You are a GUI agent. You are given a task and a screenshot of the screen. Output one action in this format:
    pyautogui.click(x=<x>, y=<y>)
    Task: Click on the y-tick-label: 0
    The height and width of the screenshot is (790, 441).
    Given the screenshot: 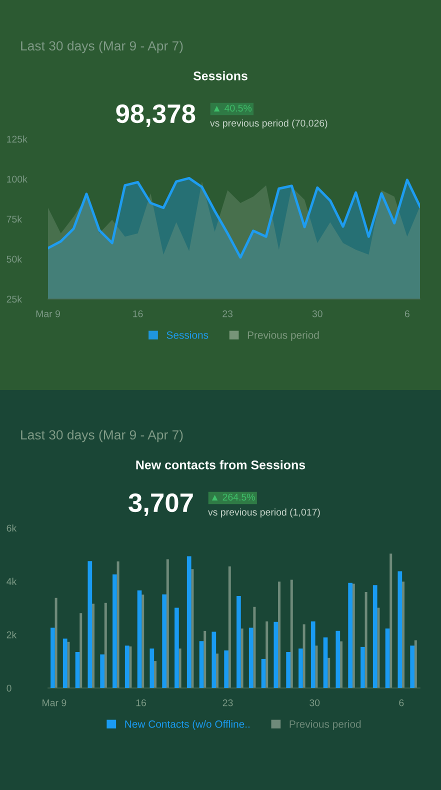 What is the action you would take?
    pyautogui.click(x=9, y=688)
    